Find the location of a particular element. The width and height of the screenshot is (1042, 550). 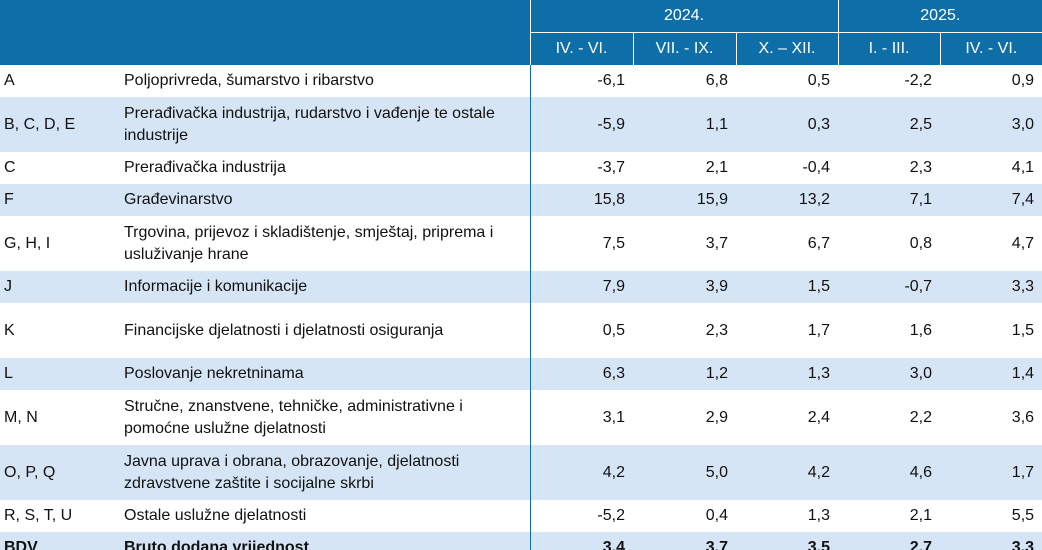

code-cell: R, S, T, U is located at coordinates (38, 515).